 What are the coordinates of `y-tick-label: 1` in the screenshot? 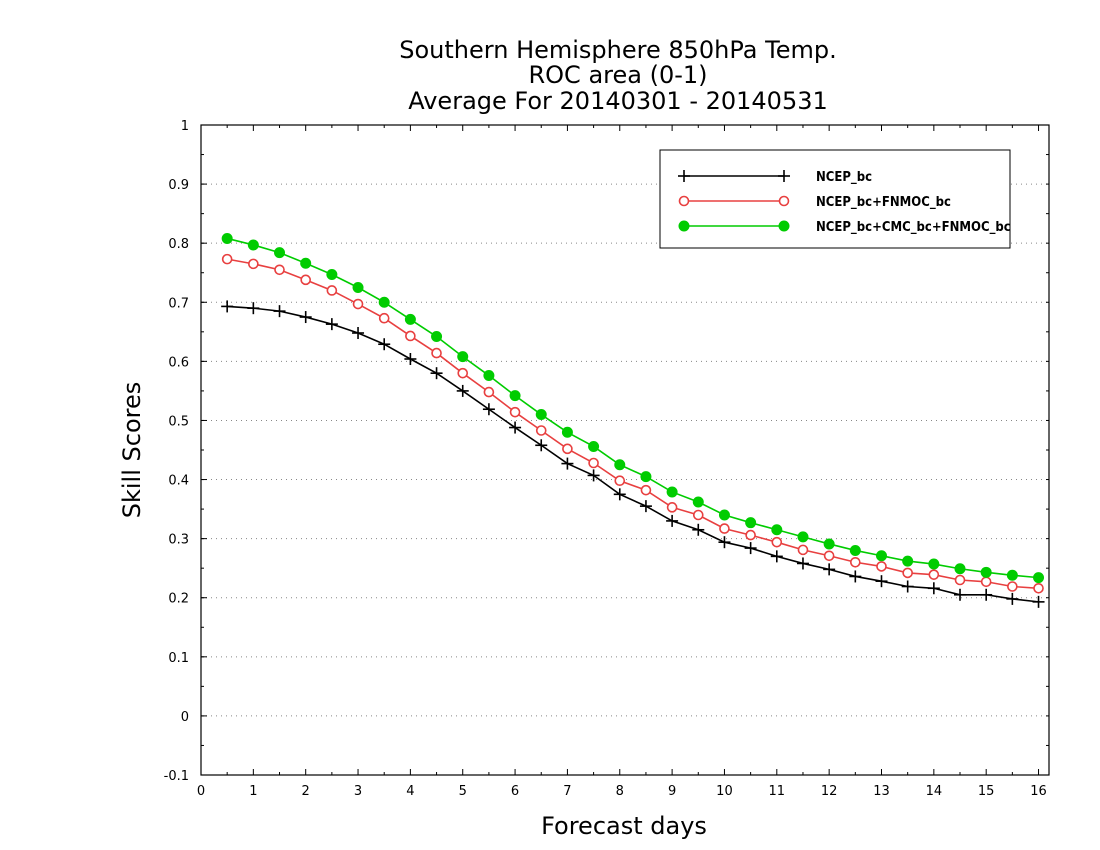 It's located at (185, 126).